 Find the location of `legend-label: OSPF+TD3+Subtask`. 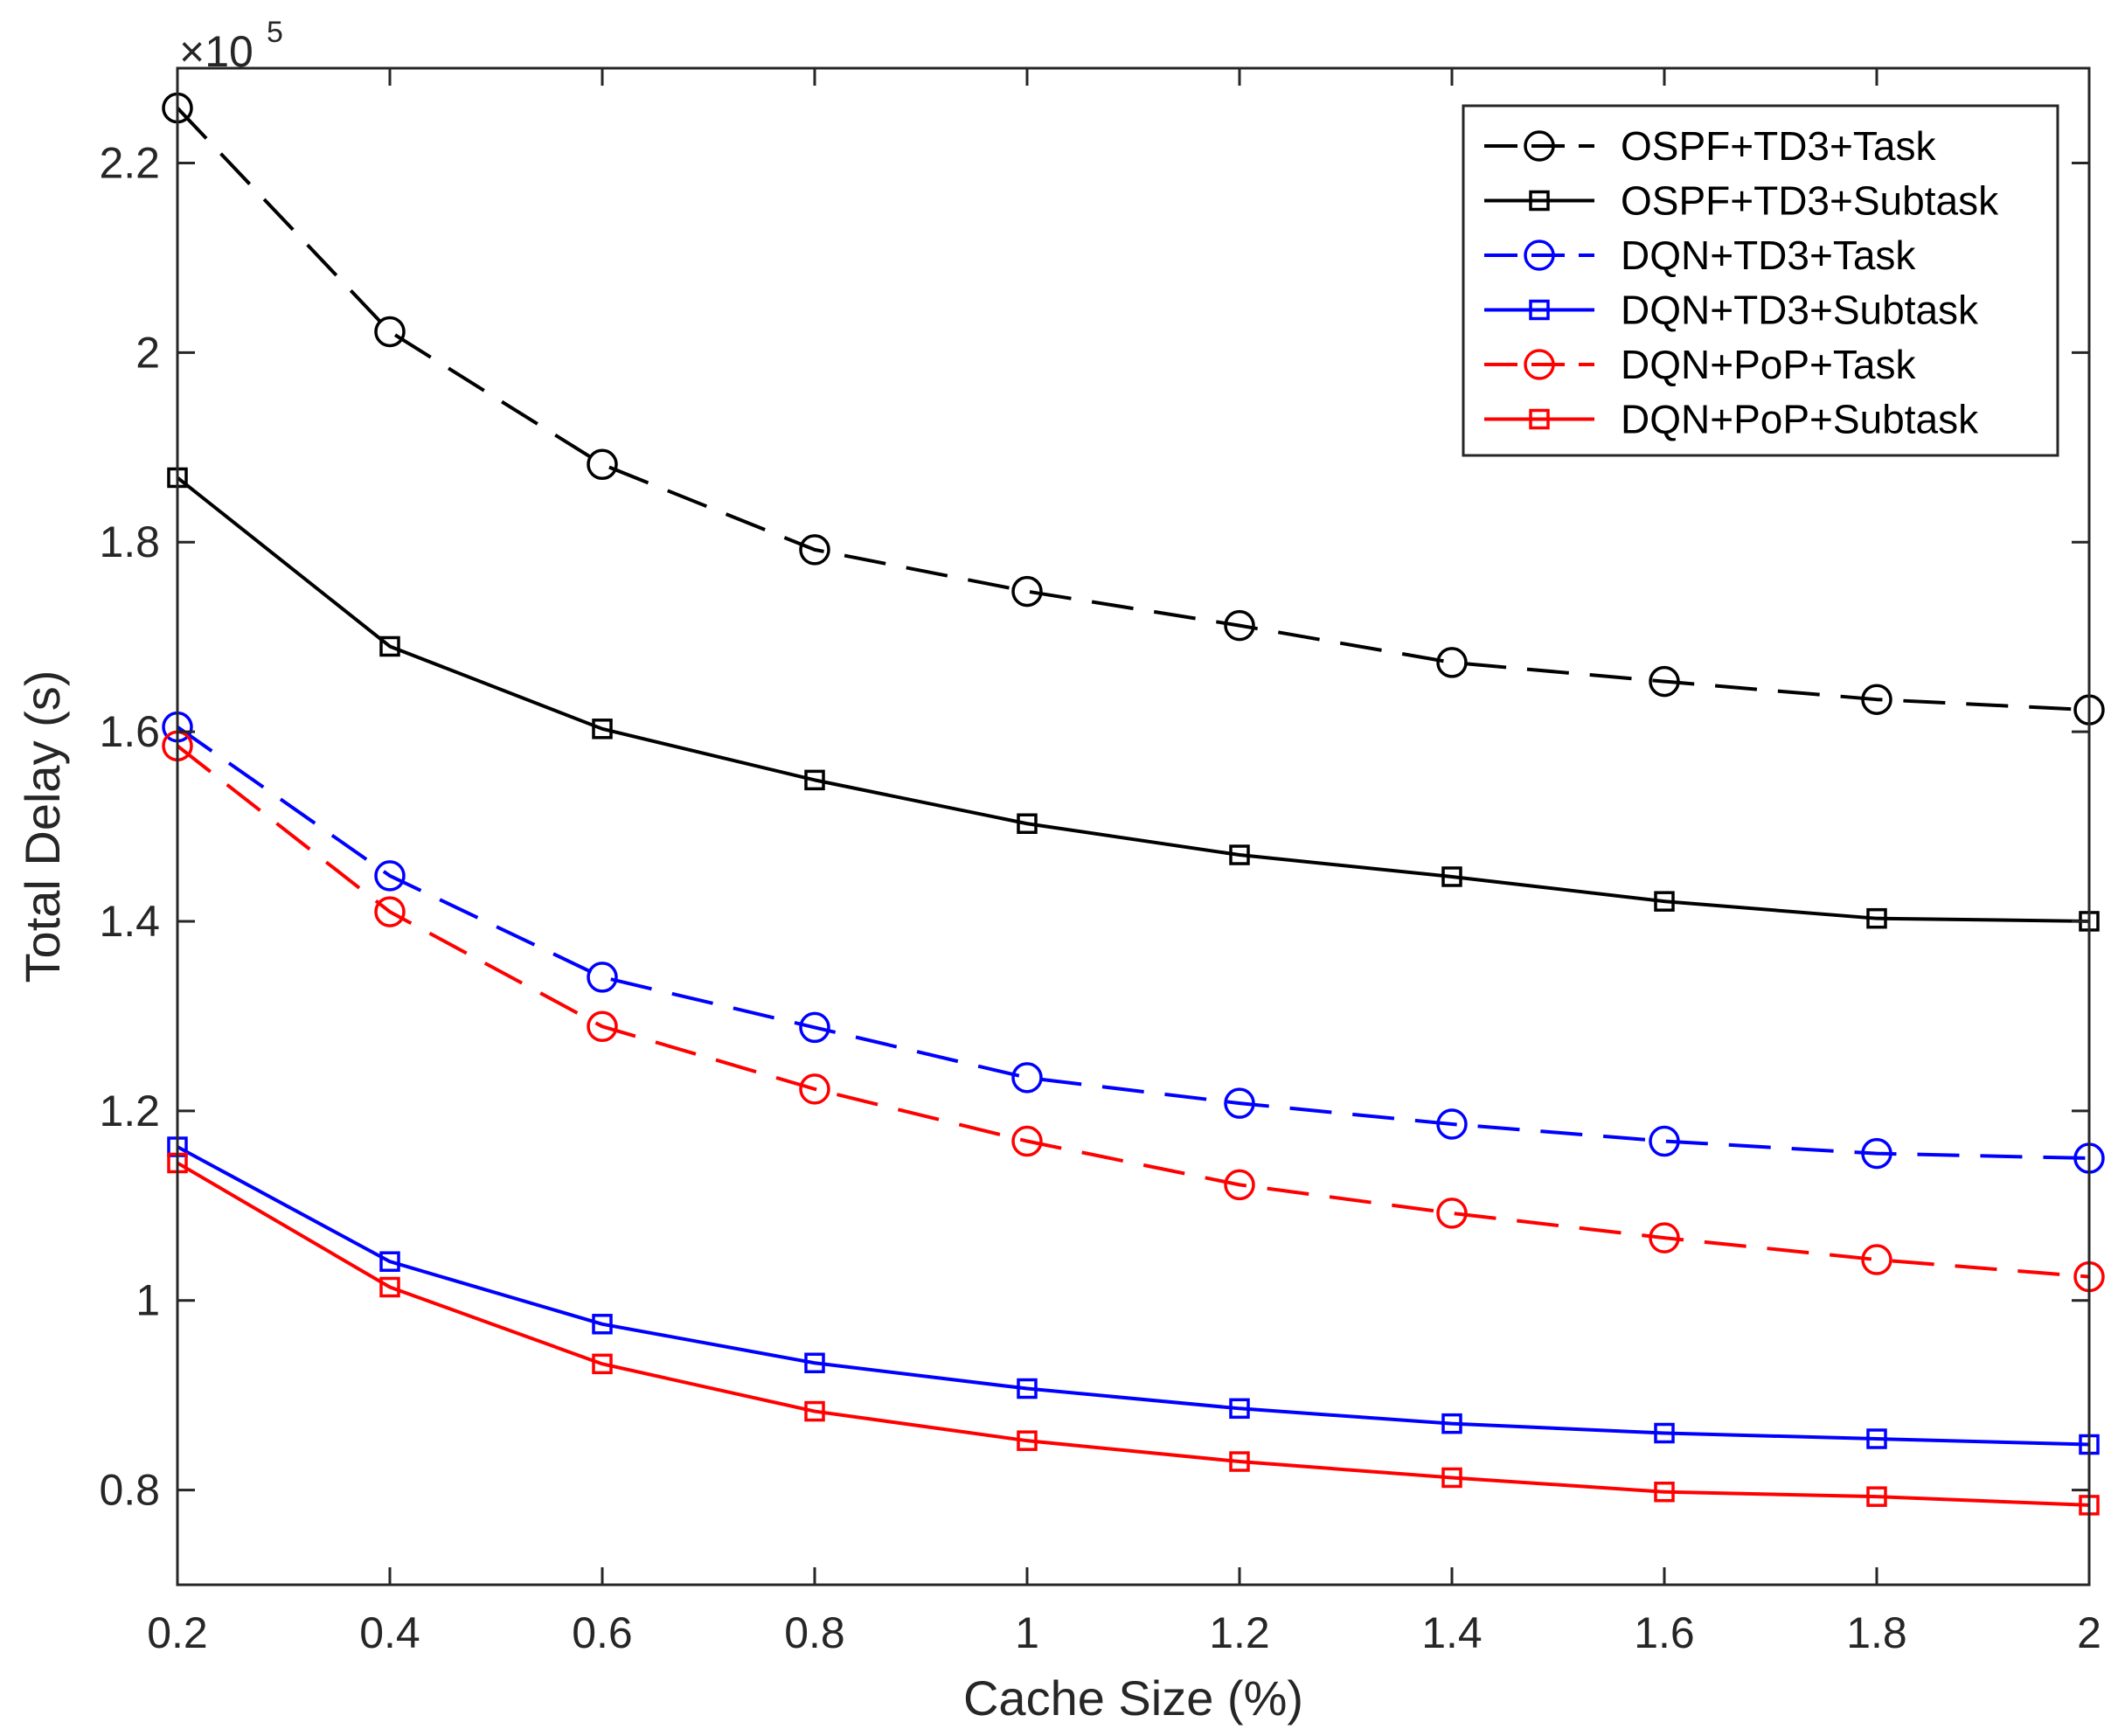

legend-label: OSPF+TD3+Subtask is located at coordinates (1810, 201).